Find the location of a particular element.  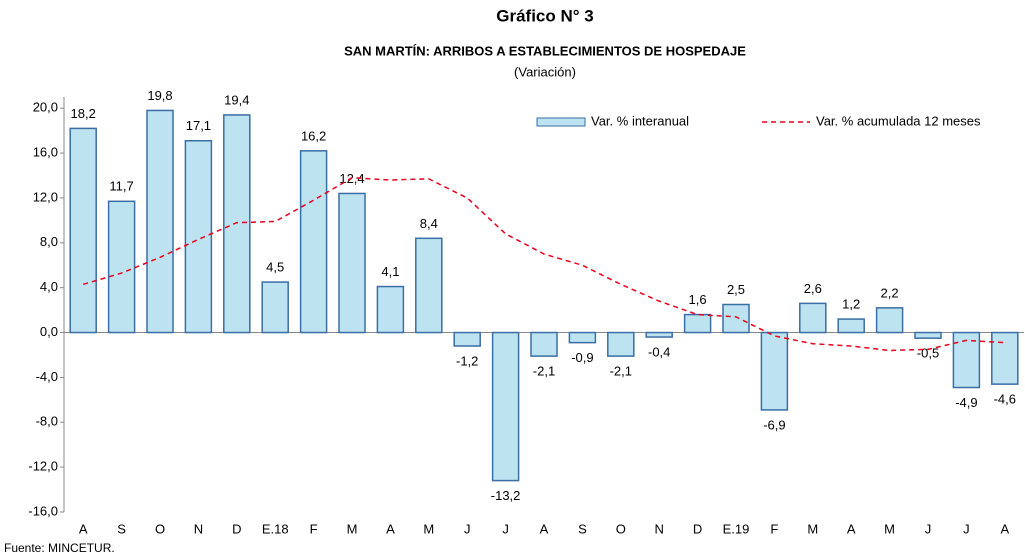

data-label: 18,2 is located at coordinates (83, 113).